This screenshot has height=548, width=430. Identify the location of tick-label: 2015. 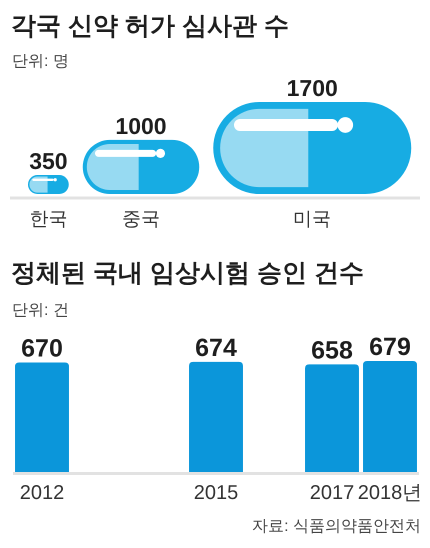
(216, 493).